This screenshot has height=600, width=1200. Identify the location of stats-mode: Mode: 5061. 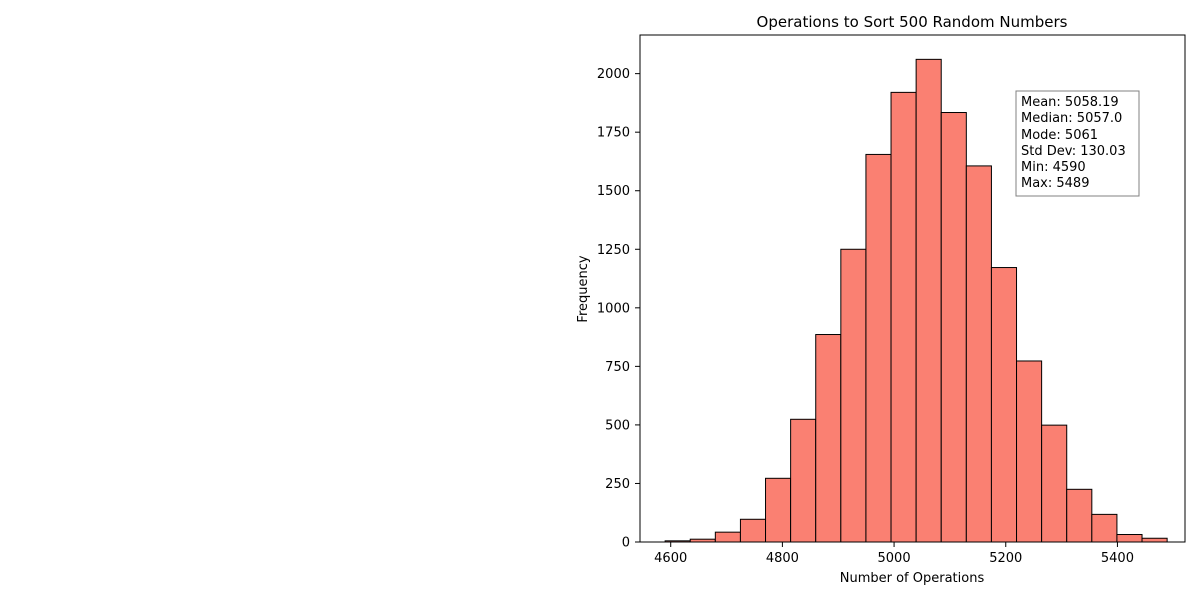
(1059, 135).